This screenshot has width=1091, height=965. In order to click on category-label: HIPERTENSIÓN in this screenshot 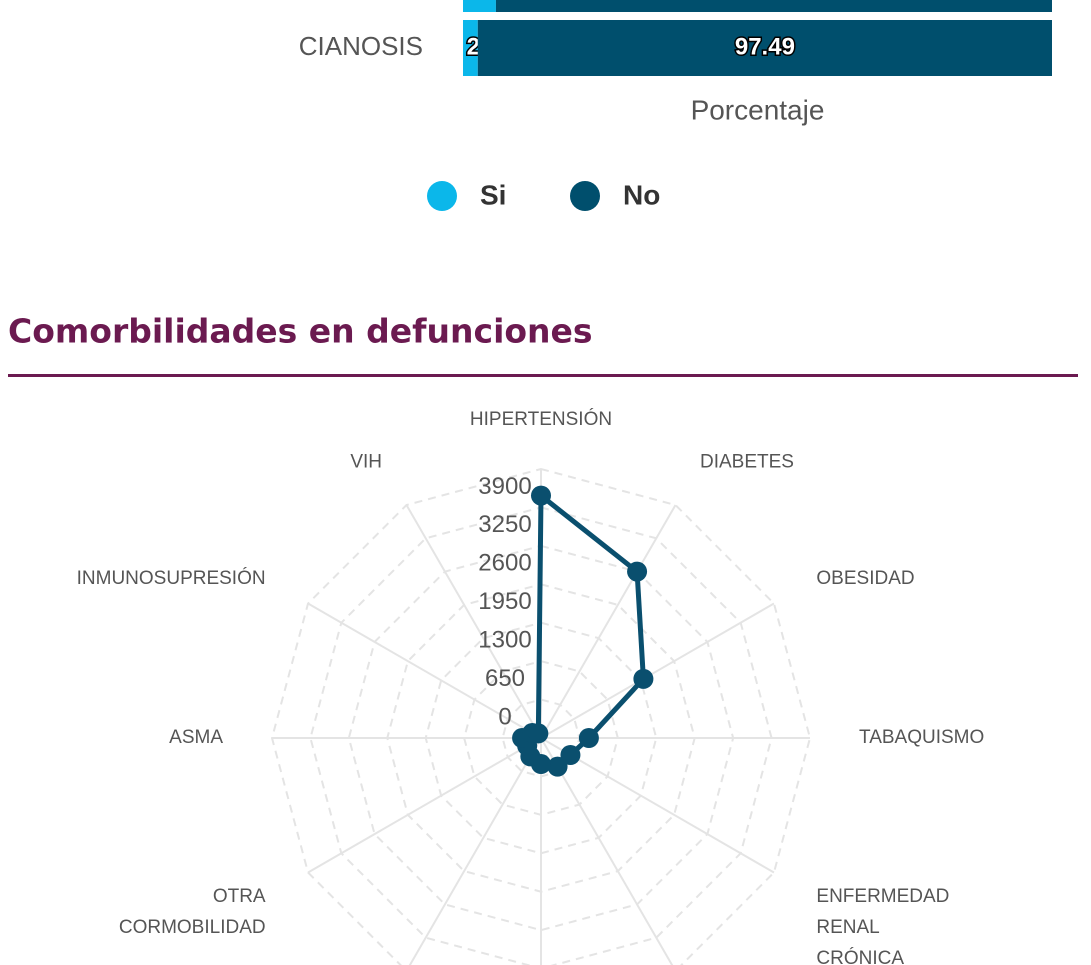, I will do `click(541, 419)`.